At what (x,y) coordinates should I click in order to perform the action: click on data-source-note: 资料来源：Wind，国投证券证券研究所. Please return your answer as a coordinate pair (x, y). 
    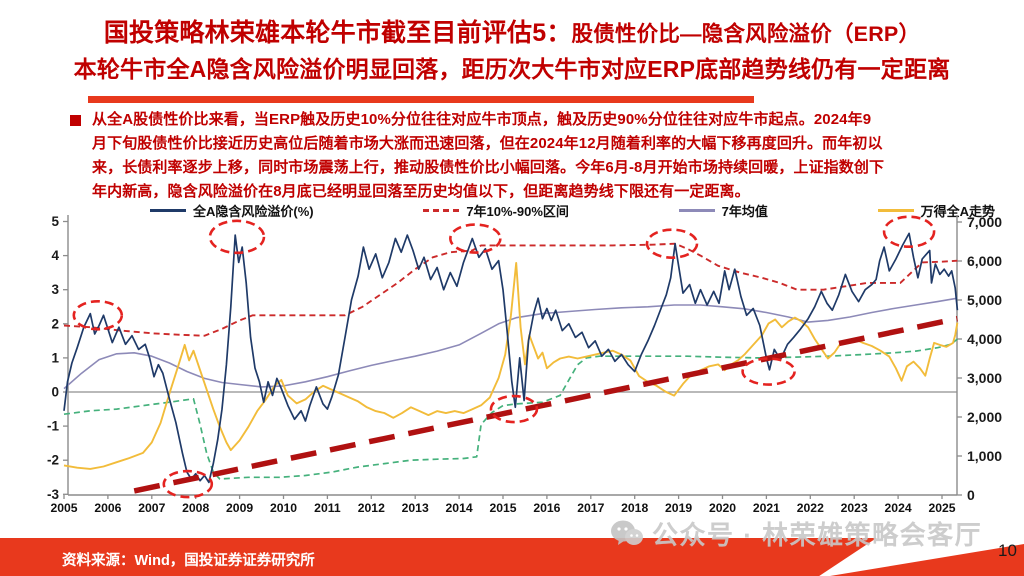
    Looking at the image, I should click on (188, 561).